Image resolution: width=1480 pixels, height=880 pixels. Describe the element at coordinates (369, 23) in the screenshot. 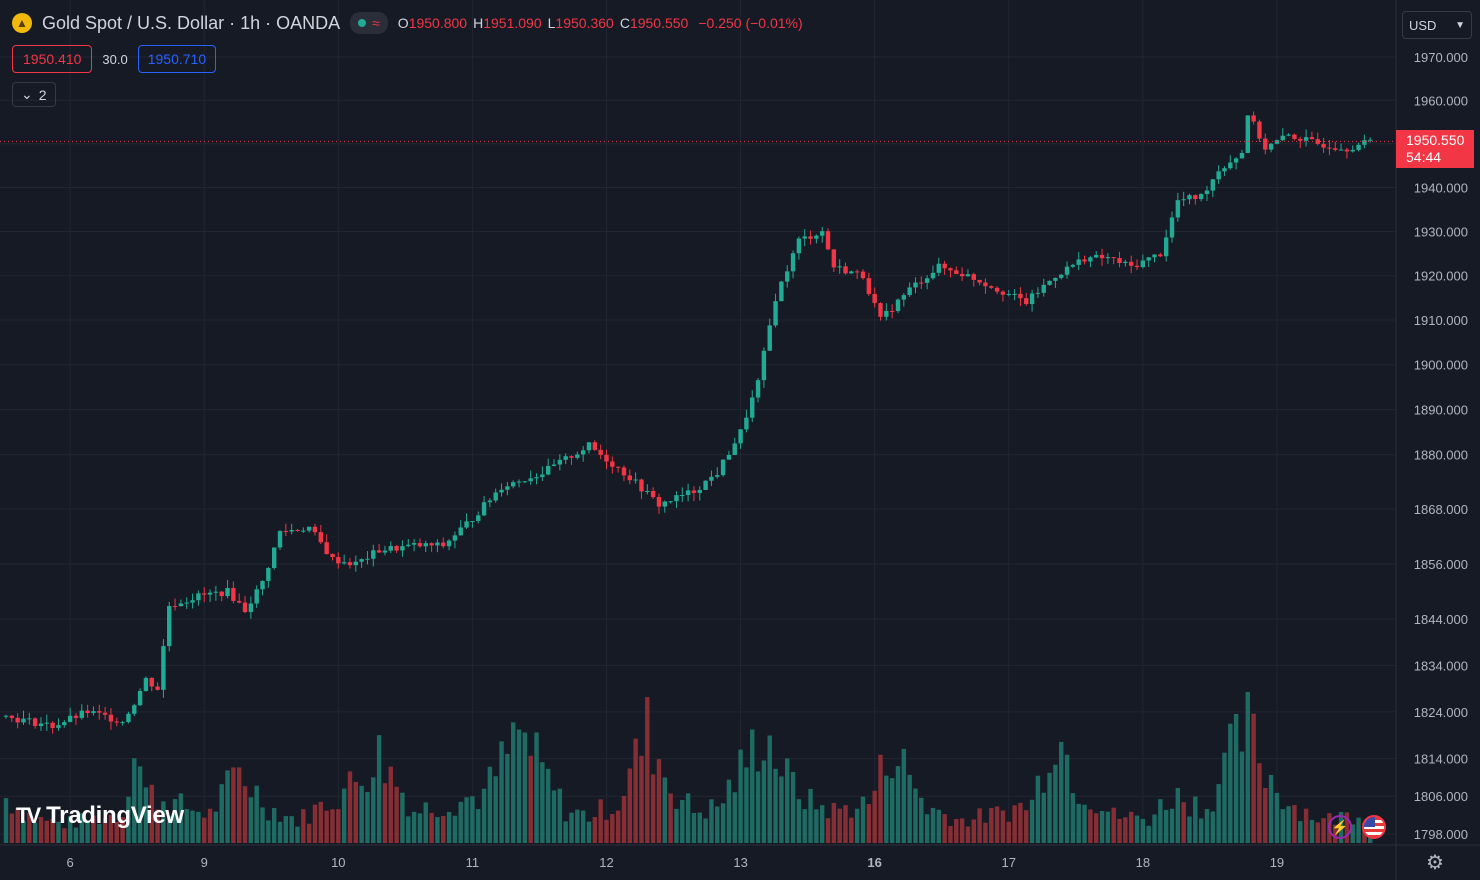

I see `market-status-pill: ≈` at that location.